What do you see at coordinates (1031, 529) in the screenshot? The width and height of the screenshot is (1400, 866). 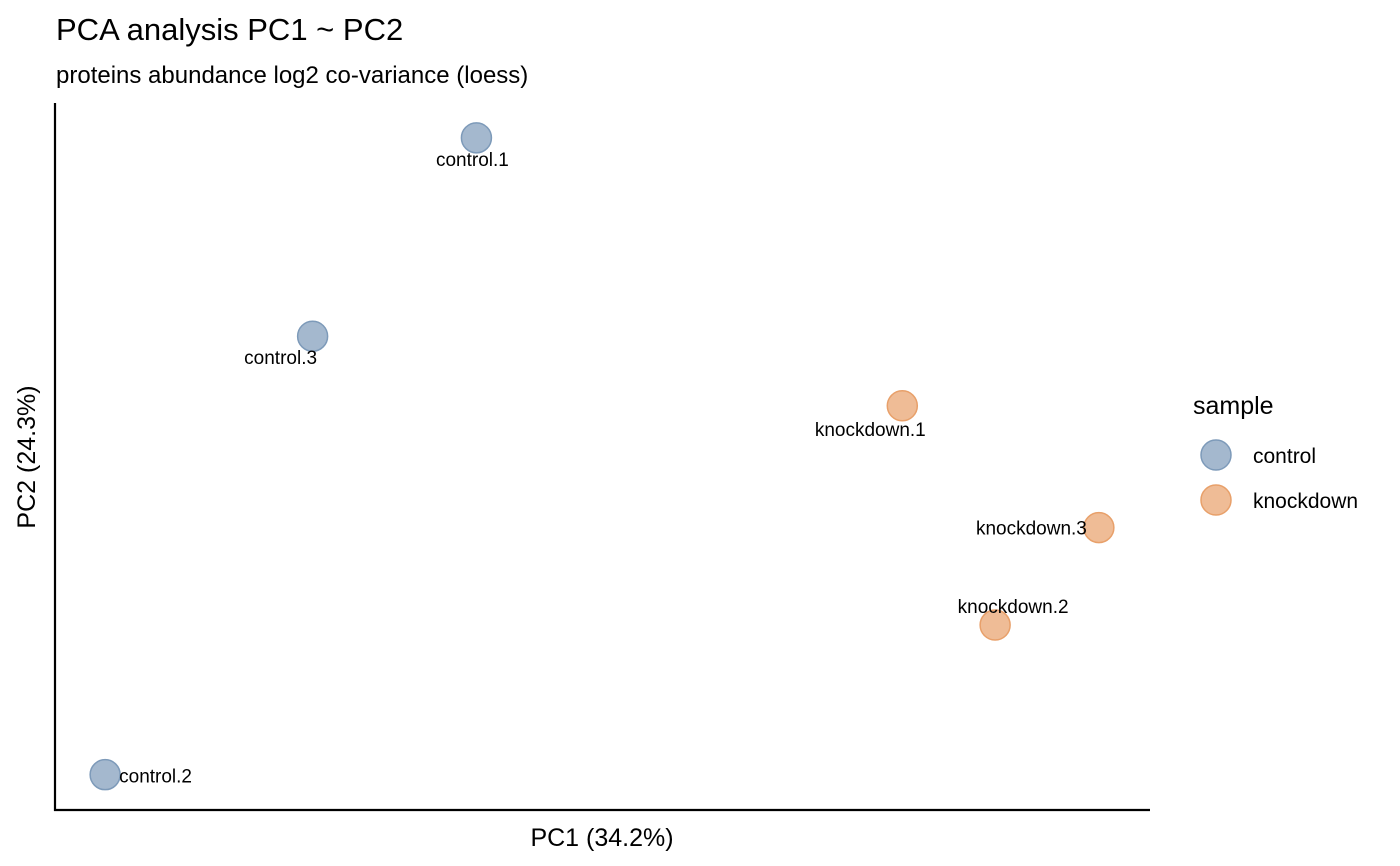 I see `point-label-knockdown-3: knockdown.3` at bounding box center [1031, 529].